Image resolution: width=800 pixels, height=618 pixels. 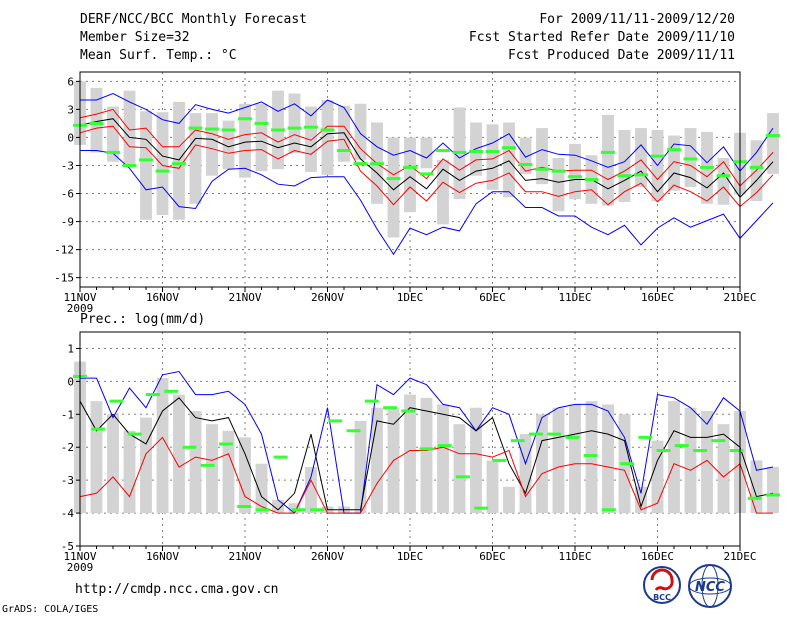 What do you see at coordinates (657, 297) in the screenshot?
I see `x-tick-label: 16DEC` at bounding box center [657, 297].